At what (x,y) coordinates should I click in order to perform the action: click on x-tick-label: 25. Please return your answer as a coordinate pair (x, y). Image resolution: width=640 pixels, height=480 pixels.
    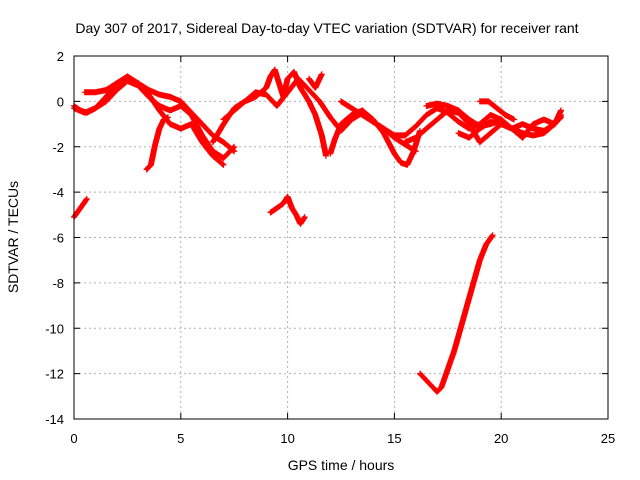
    Looking at the image, I should click on (608, 438).